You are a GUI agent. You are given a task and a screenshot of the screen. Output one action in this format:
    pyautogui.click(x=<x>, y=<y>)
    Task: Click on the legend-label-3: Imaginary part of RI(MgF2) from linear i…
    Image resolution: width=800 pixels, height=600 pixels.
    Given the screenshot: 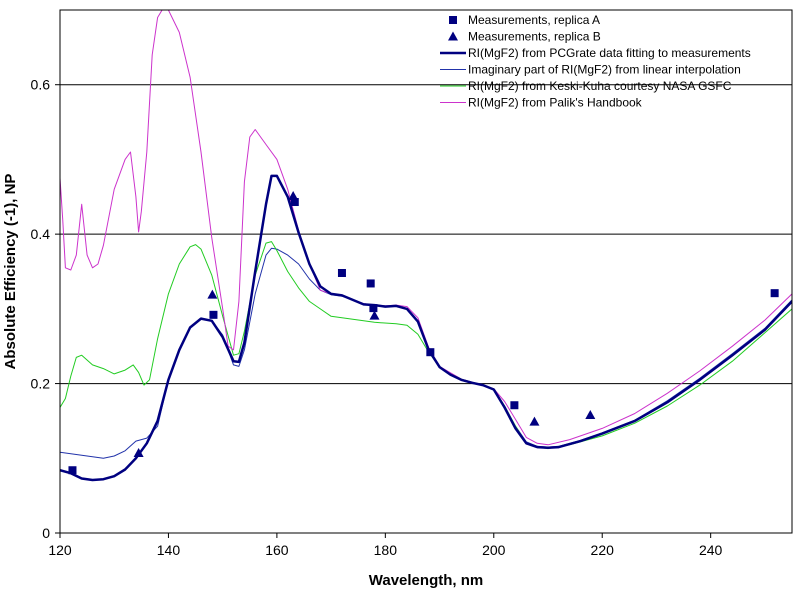 What is the action you would take?
    pyautogui.click(x=604, y=70)
    